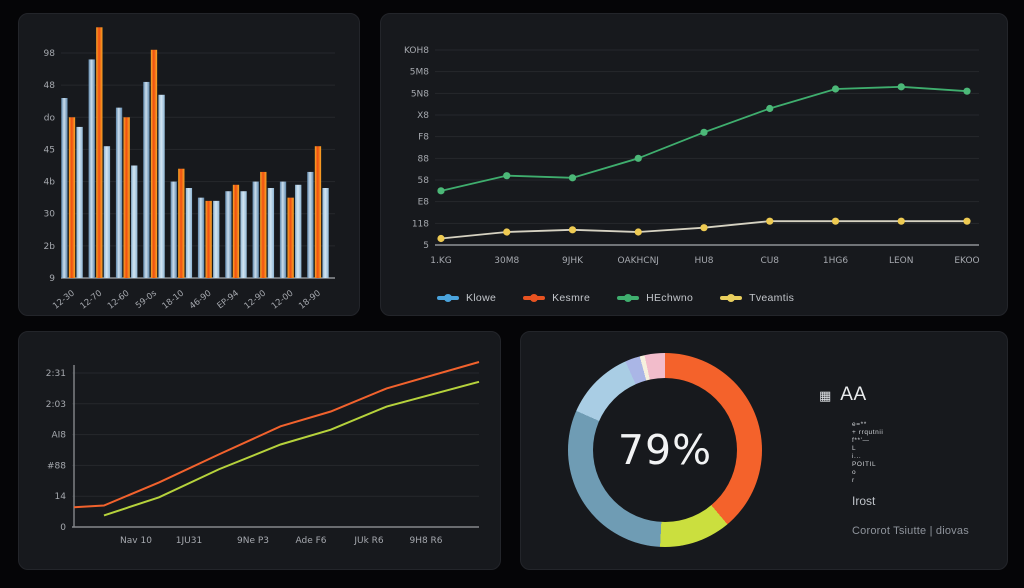 The width and height of the screenshot is (1024, 588). I want to click on side-detail-list: e=** + rrqutnii f**'— L i... POITIL o r, so click(923, 453).